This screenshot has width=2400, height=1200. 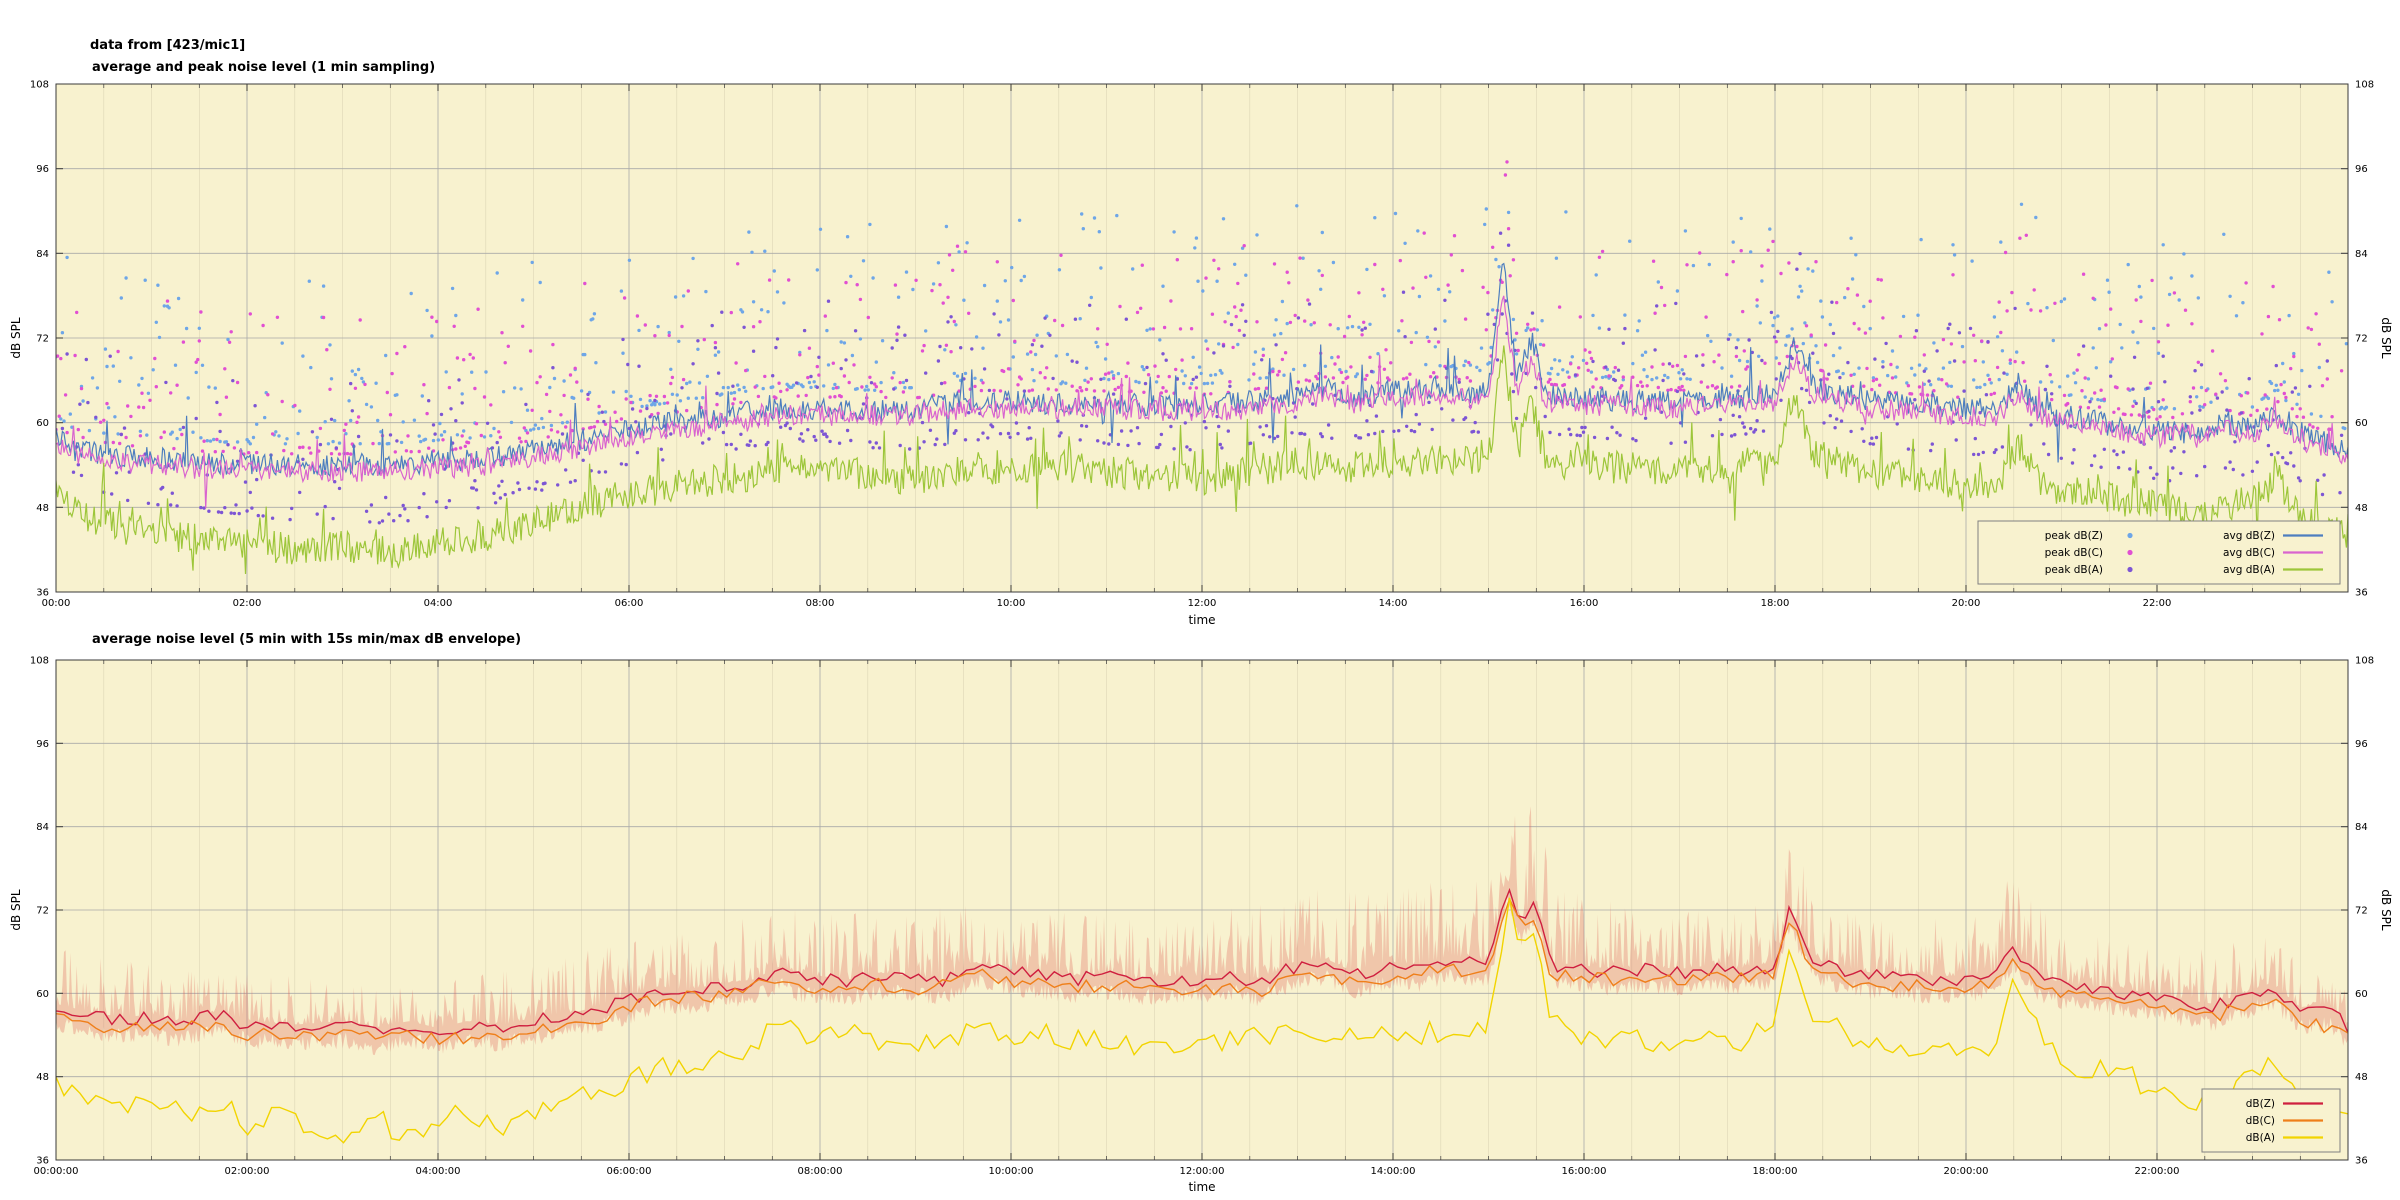 What do you see at coordinates (1775, 1171) in the screenshot?
I see `svg-text: 18:00:00` at bounding box center [1775, 1171].